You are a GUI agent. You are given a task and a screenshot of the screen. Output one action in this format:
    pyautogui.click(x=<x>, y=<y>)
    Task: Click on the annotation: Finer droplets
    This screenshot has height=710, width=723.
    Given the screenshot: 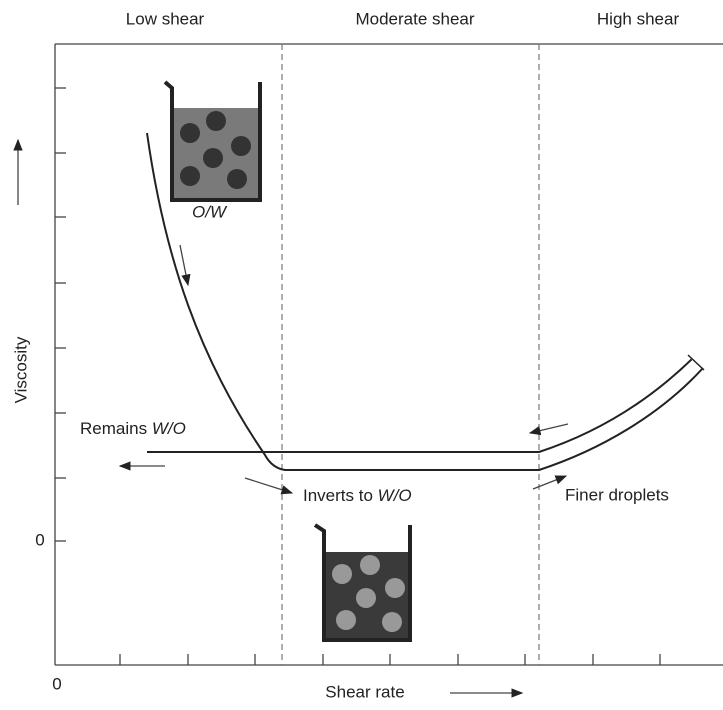 What is the action you would take?
    pyautogui.click(x=617, y=494)
    